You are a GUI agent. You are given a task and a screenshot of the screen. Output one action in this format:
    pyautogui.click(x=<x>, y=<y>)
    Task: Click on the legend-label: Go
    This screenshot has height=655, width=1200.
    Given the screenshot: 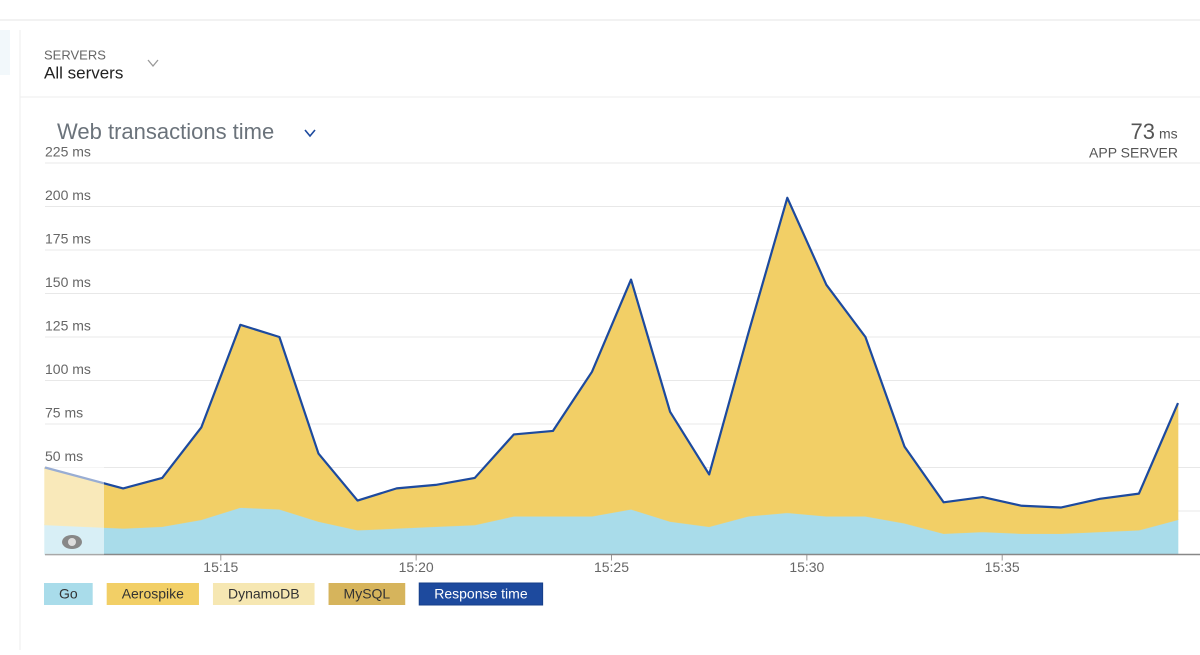 What is the action you would take?
    pyautogui.click(x=68, y=594)
    